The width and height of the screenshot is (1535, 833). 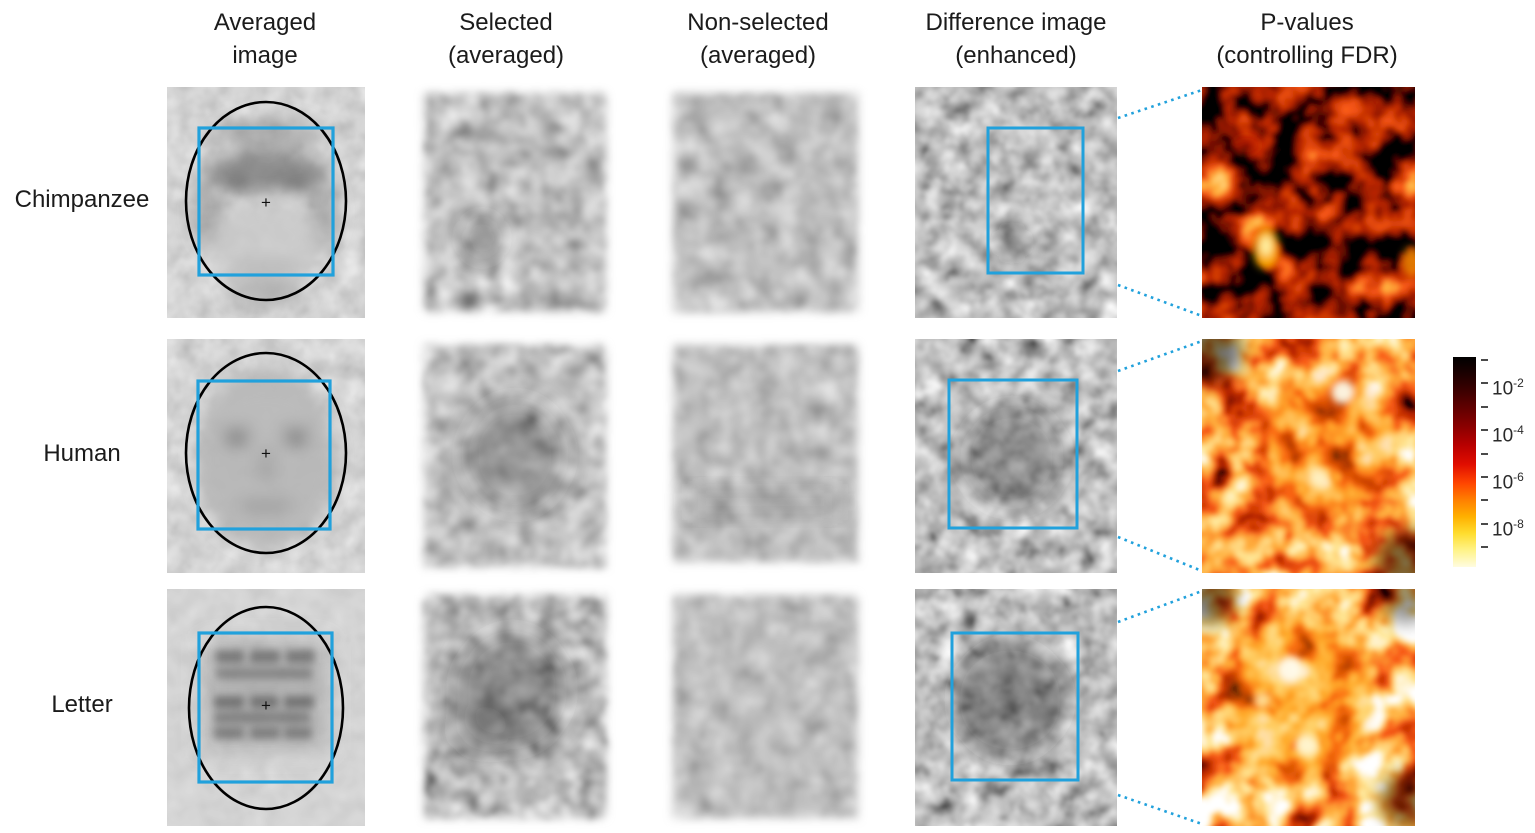 I want to click on chimpanzee-face-blur, so click(x=266, y=210).